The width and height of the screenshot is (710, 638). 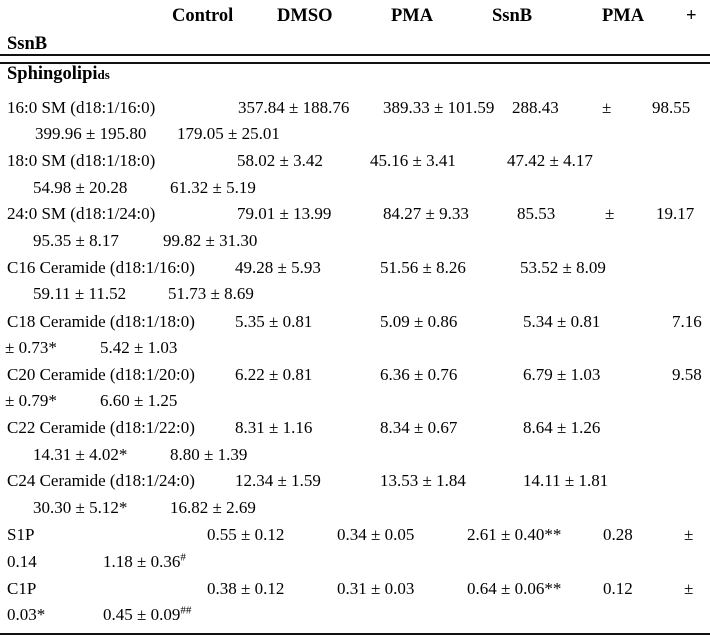 I want to click on table-row-line: 54.98 ± 20.28 61.32 ± 5.19, so click(x=355, y=190).